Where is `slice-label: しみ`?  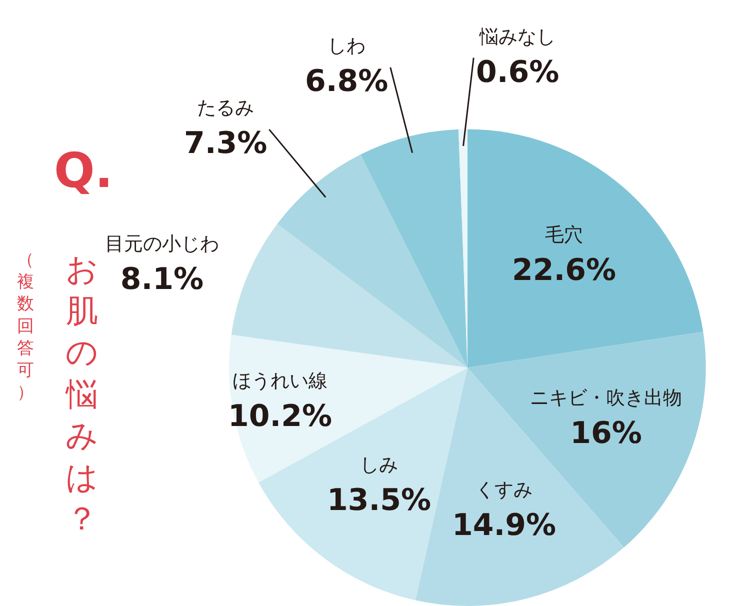
slice-label: しみ is located at coordinates (379, 465).